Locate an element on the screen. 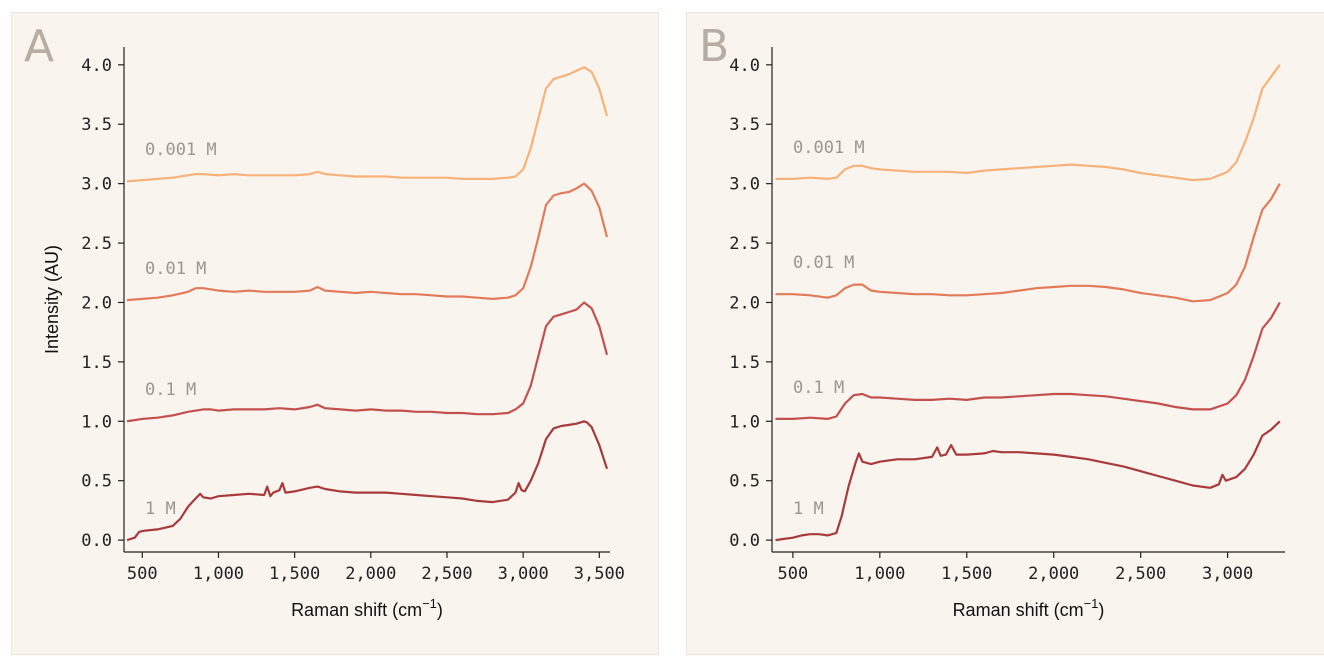 The image size is (1324, 657). x-tick-label: 3,500 is located at coordinates (599, 574).